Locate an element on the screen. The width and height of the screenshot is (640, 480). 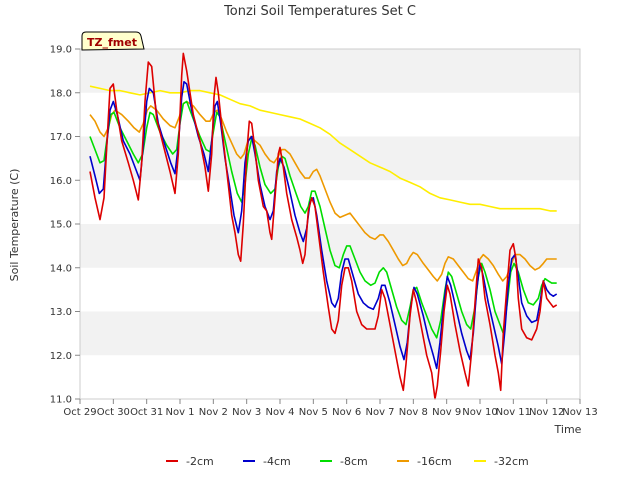
legend-label: -4cm is located at coordinates (277, 461).